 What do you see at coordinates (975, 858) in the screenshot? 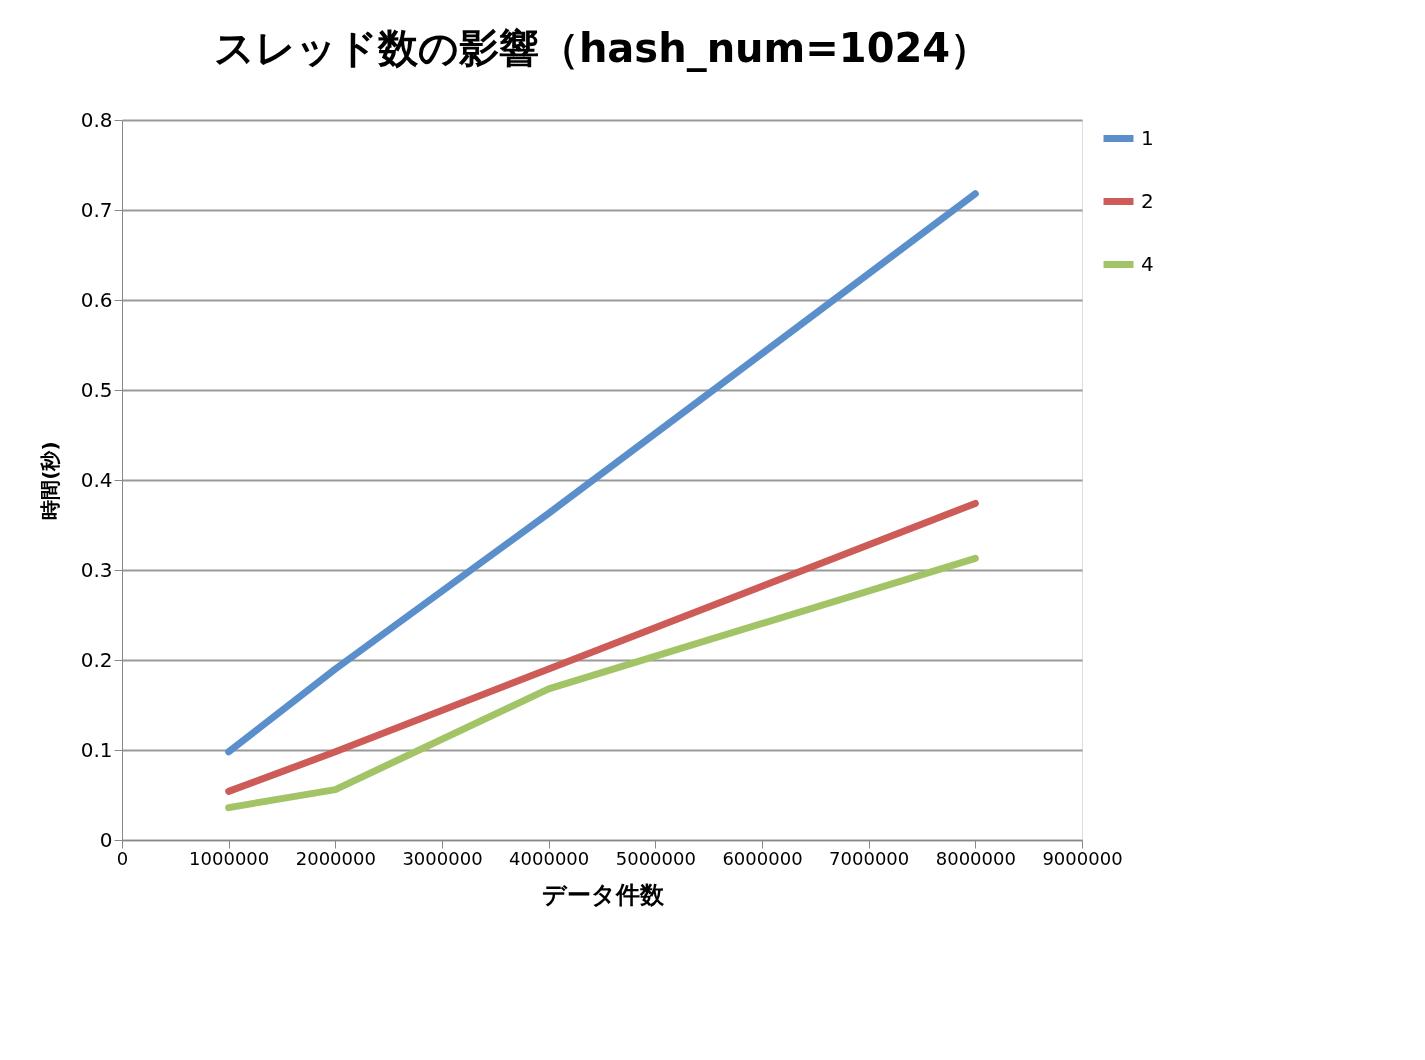
I see `x-tick-label: 8000000` at bounding box center [975, 858].